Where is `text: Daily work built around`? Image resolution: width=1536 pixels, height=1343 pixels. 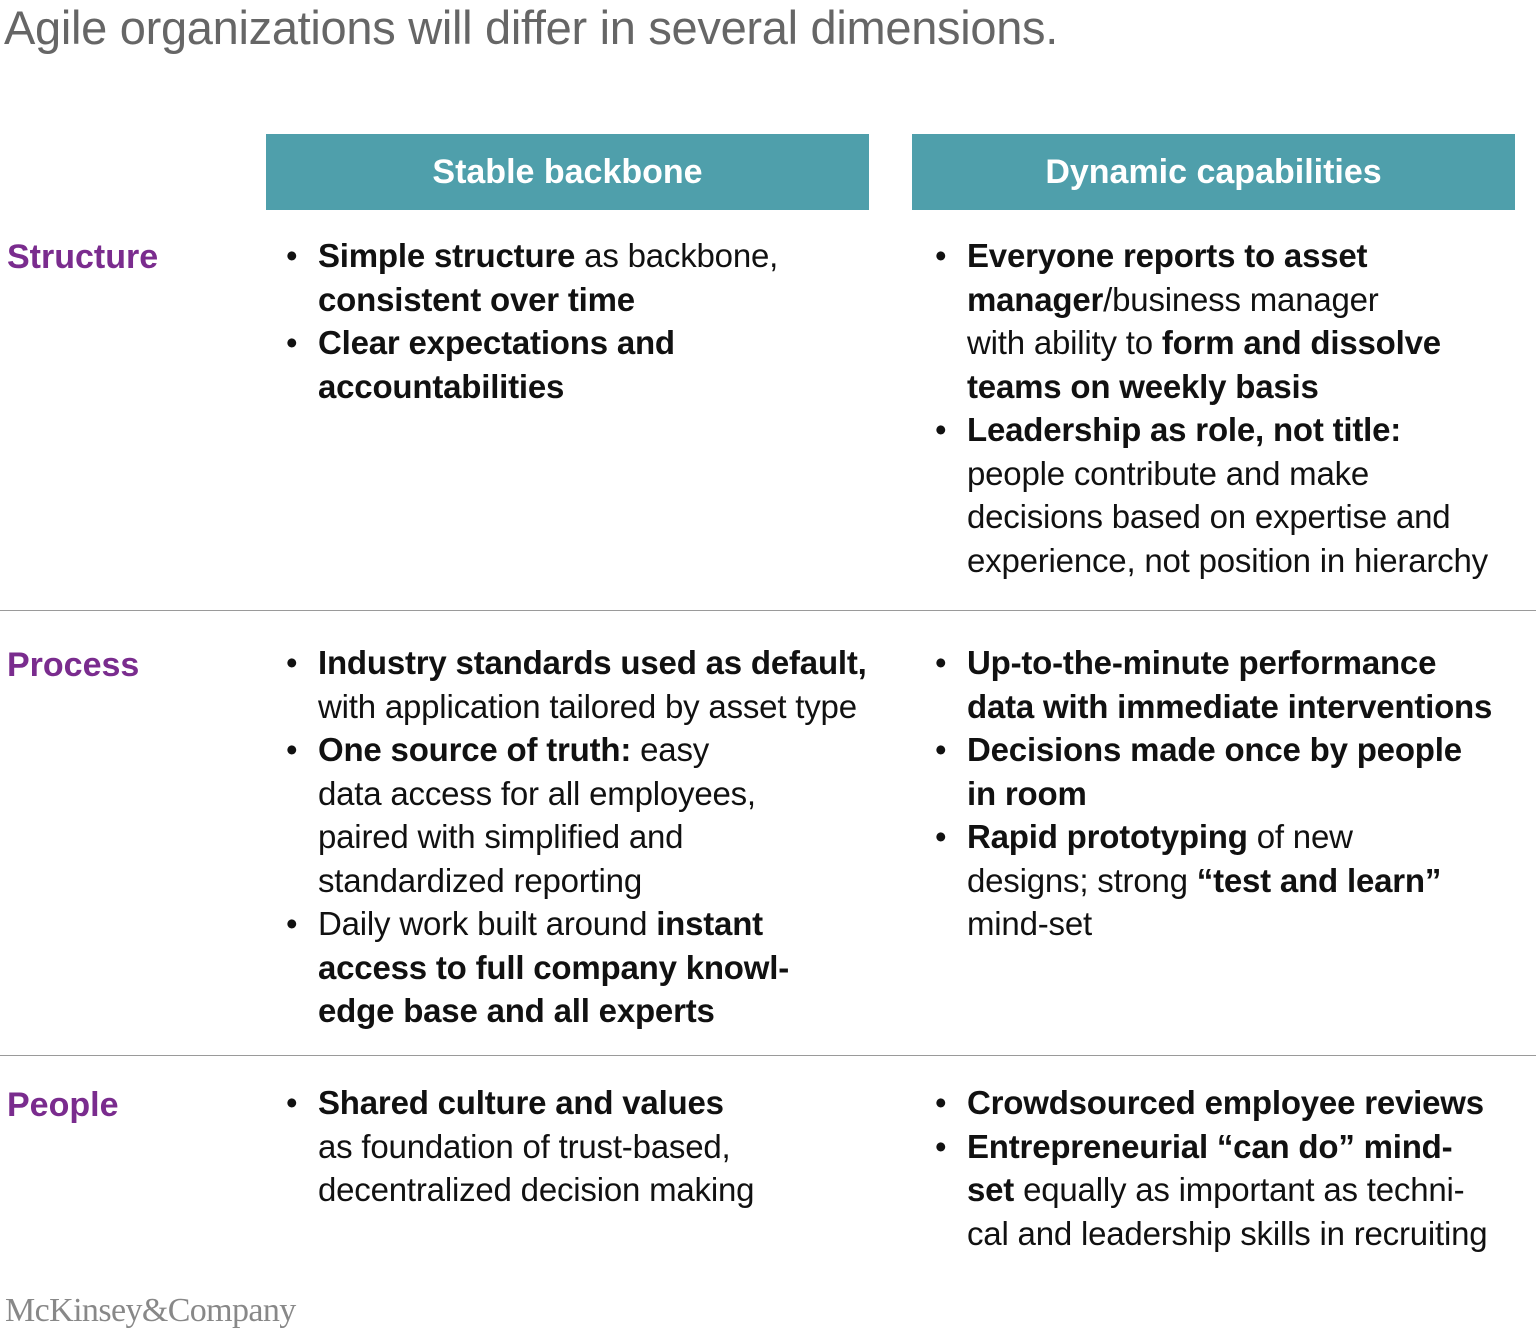
text: Daily work built around is located at coordinates (487, 923).